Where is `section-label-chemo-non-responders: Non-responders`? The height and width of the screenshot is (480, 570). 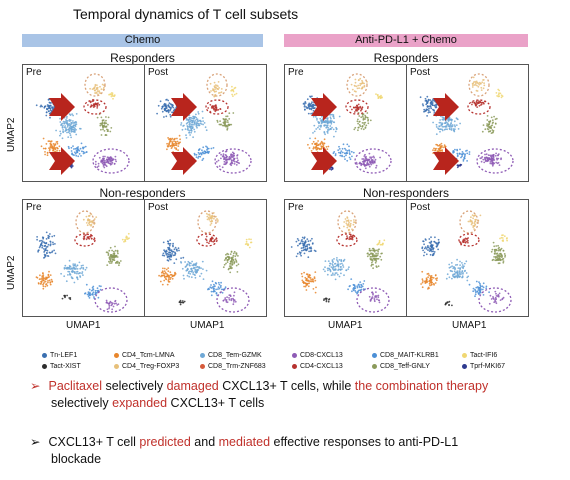
section-label-chemo-non-responders: Non-responders is located at coordinates (142, 193).